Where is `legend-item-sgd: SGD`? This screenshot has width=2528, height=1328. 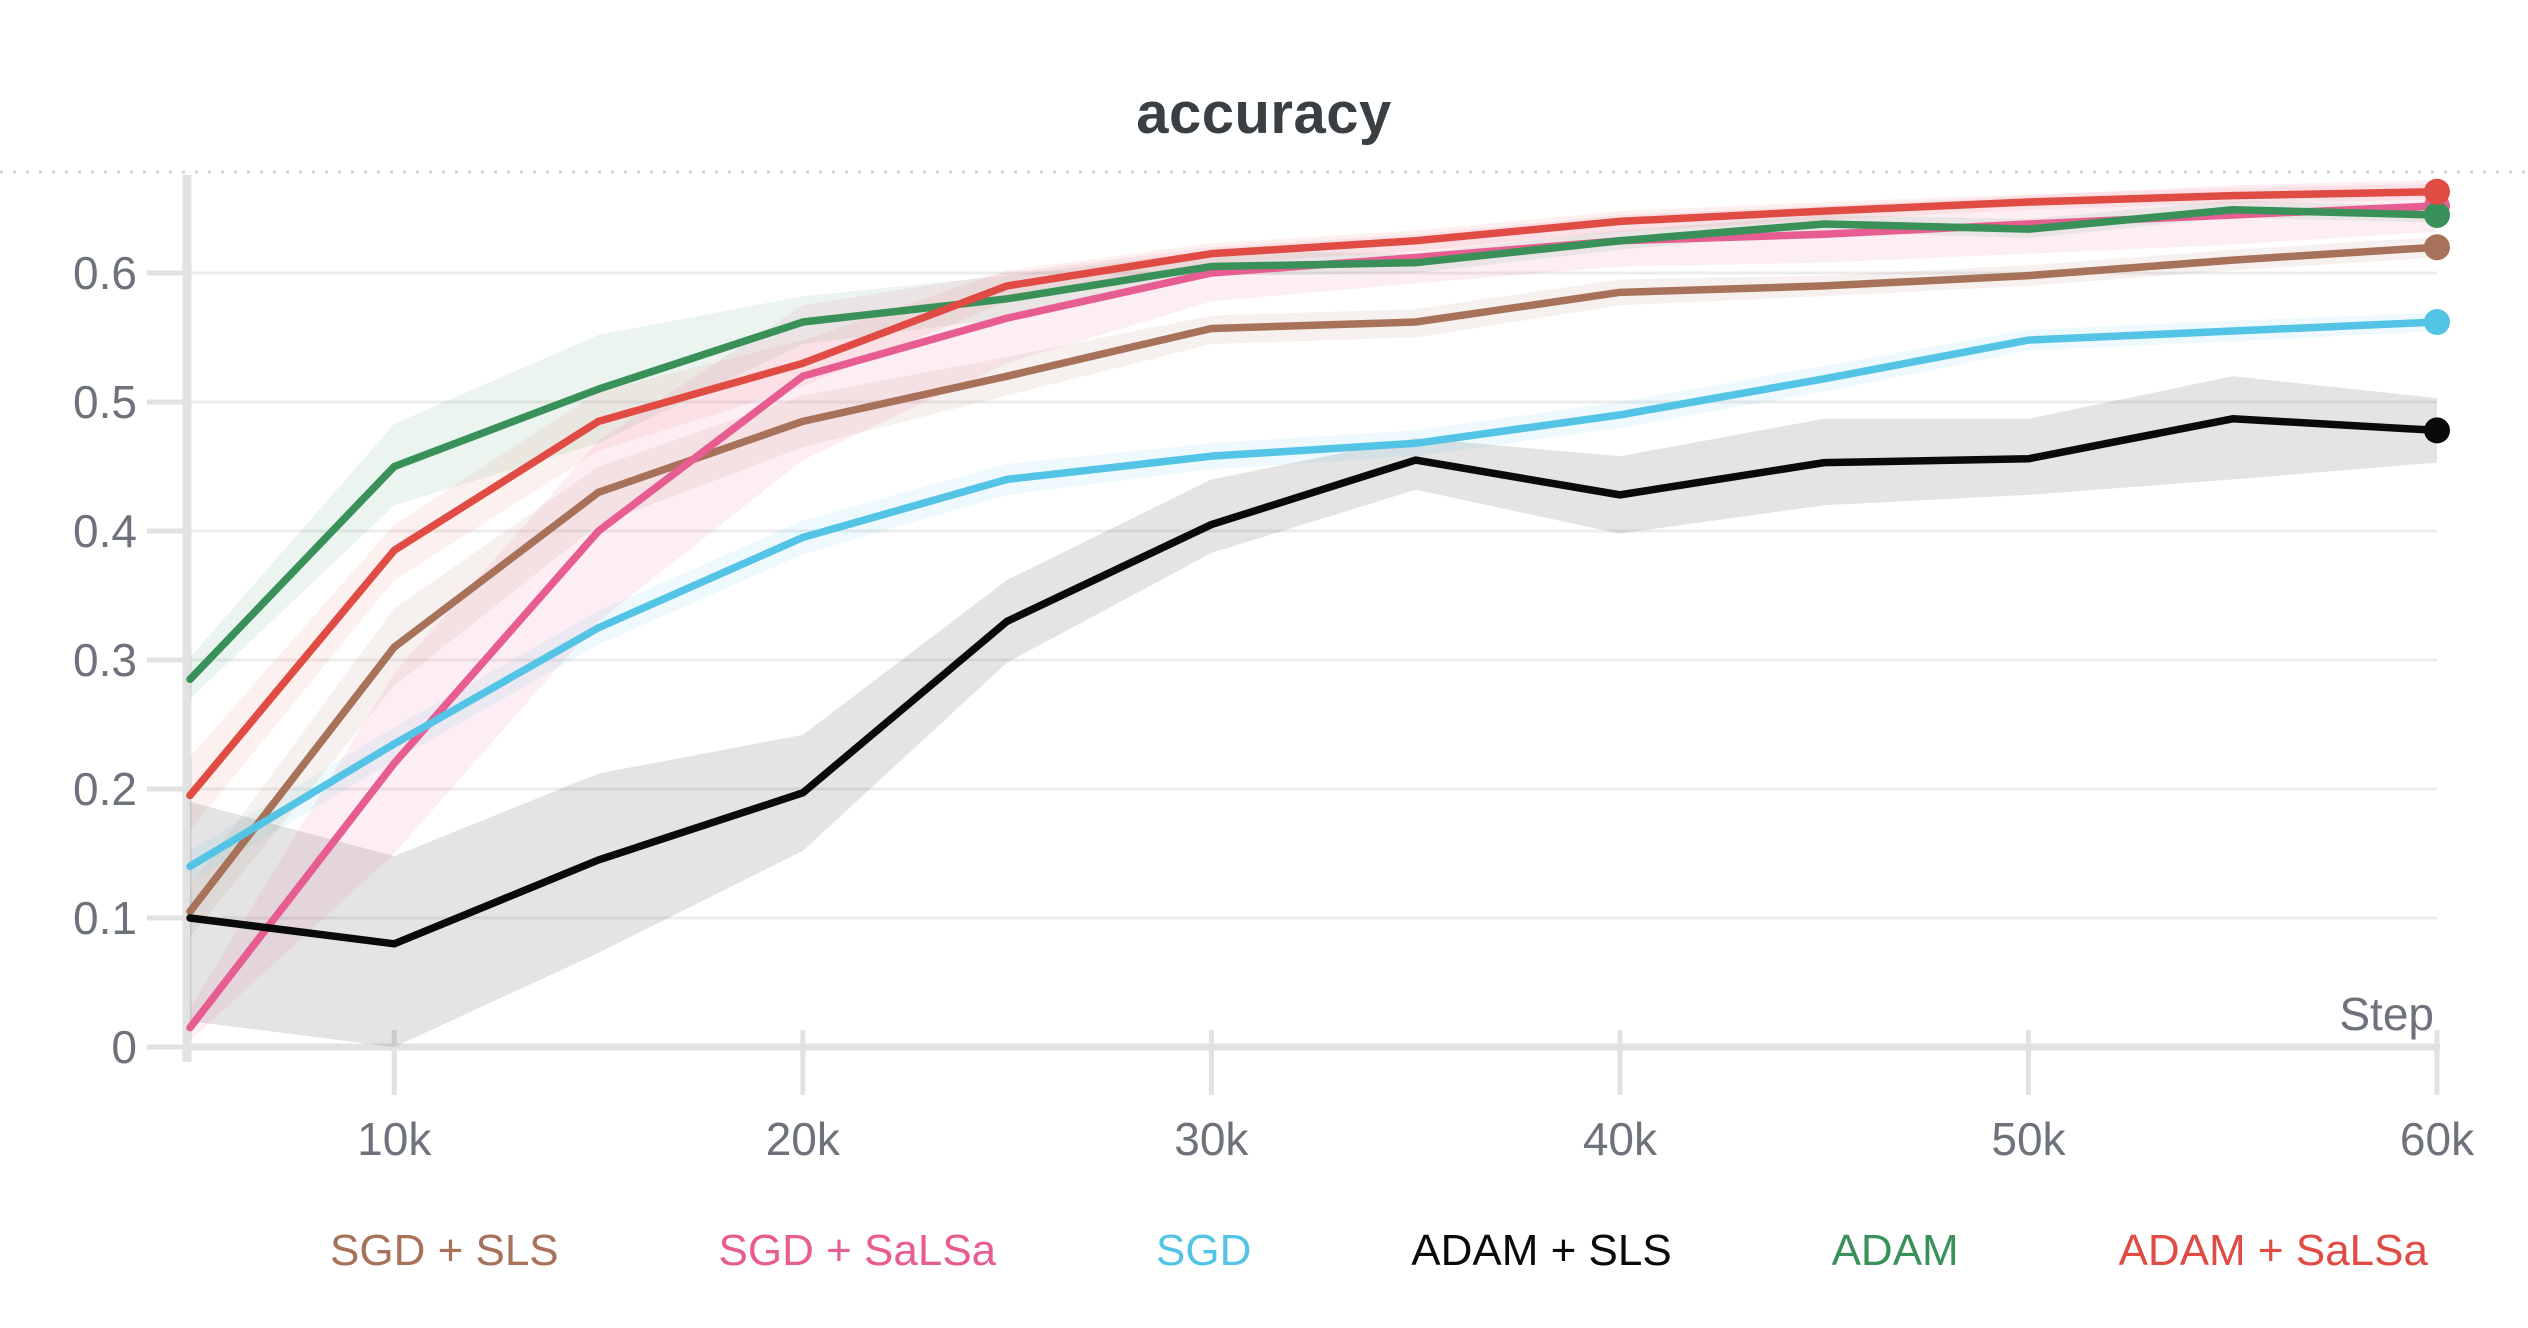 legend-item-sgd: SGD is located at coordinates (1203, 1251).